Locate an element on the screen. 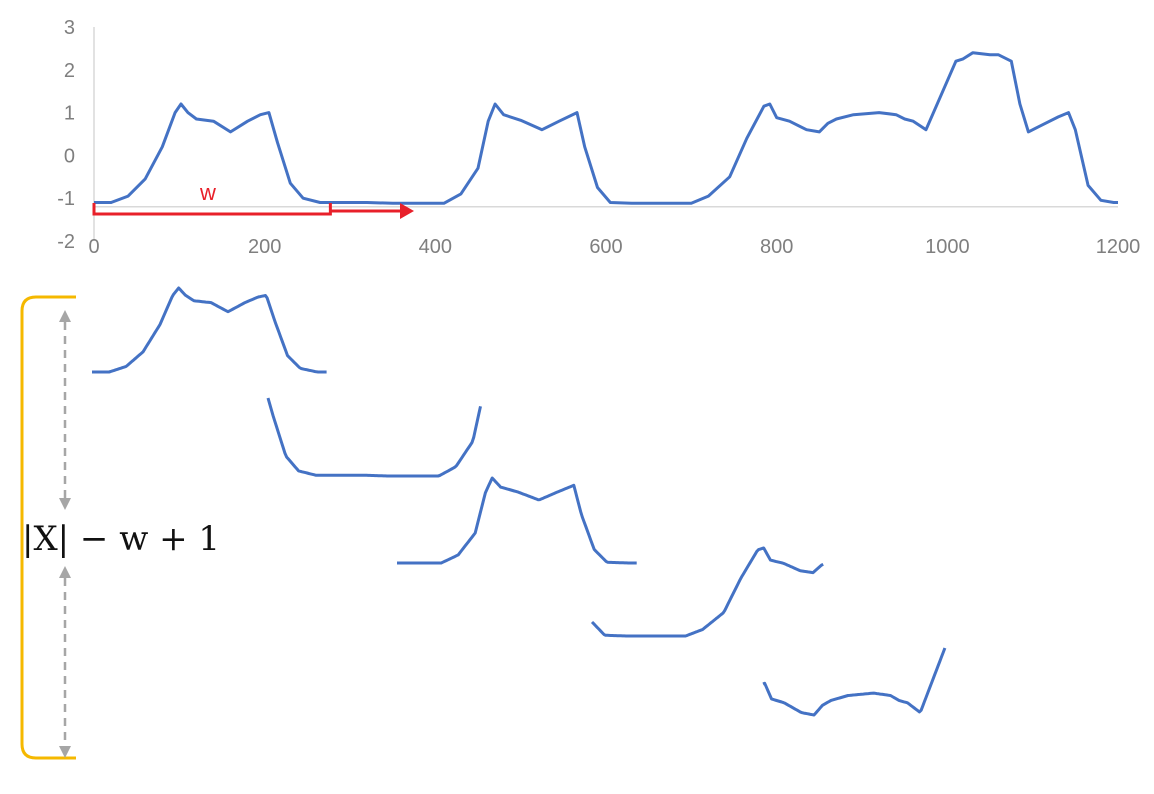 This screenshot has width=1154, height=794. slide-arrow-head is located at coordinates (407, 211).